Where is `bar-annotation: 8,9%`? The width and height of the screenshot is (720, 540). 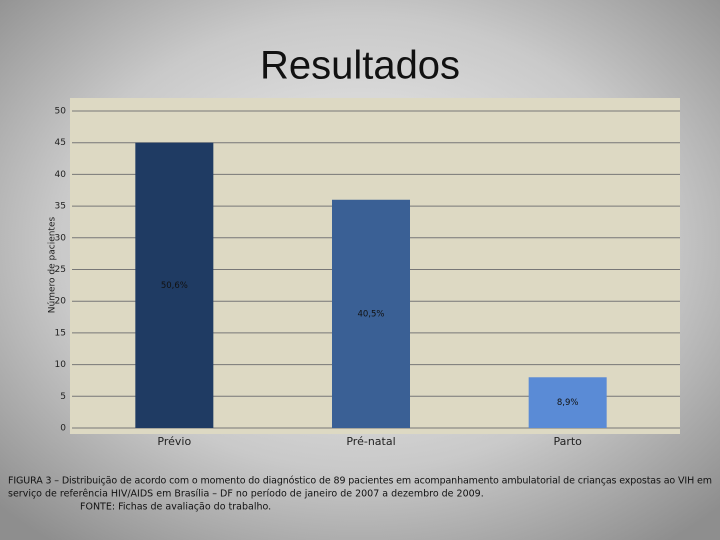 bar-annotation: 8,9% is located at coordinates (568, 403).